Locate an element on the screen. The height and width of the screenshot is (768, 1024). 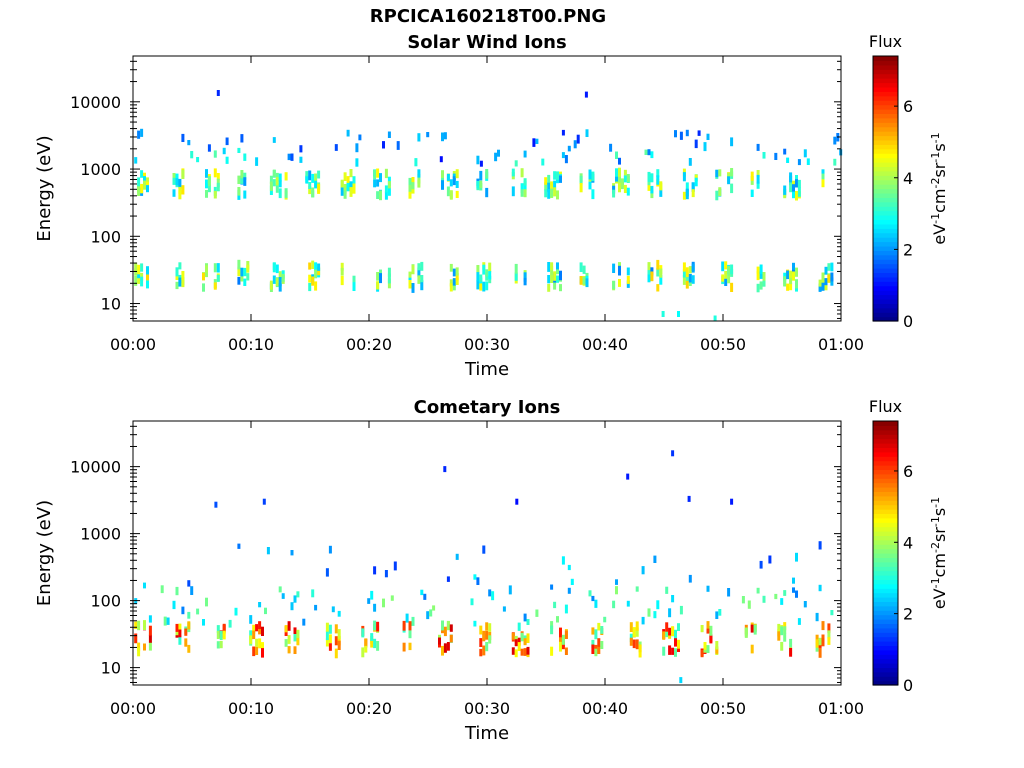
colorbar-label: Flux is located at coordinates (885, 406).